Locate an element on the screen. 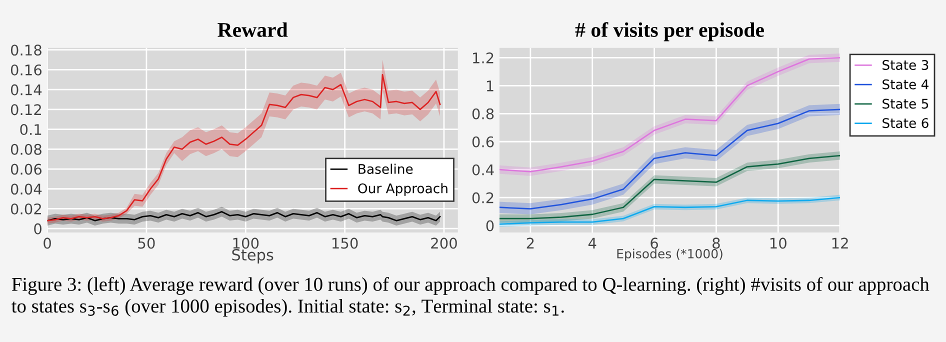 The width and height of the screenshot is (946, 342). y-tick-label: 1.2 is located at coordinates (483, 58).